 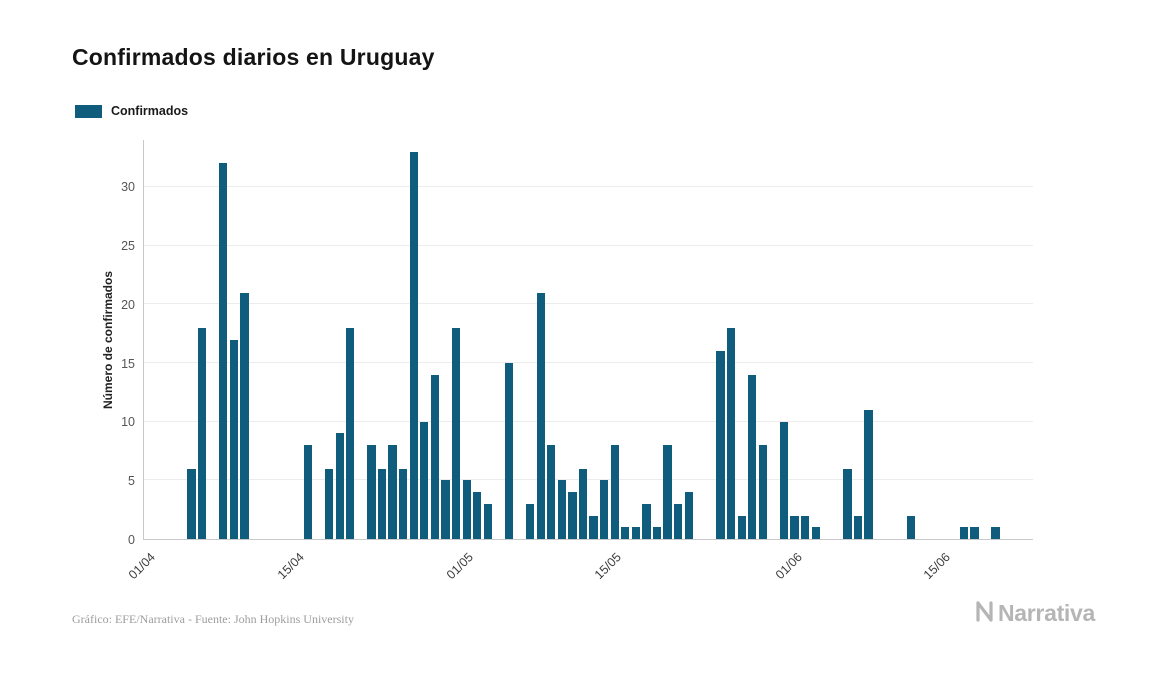 What do you see at coordinates (128, 245) in the screenshot?
I see `y-tick-label: 25` at bounding box center [128, 245].